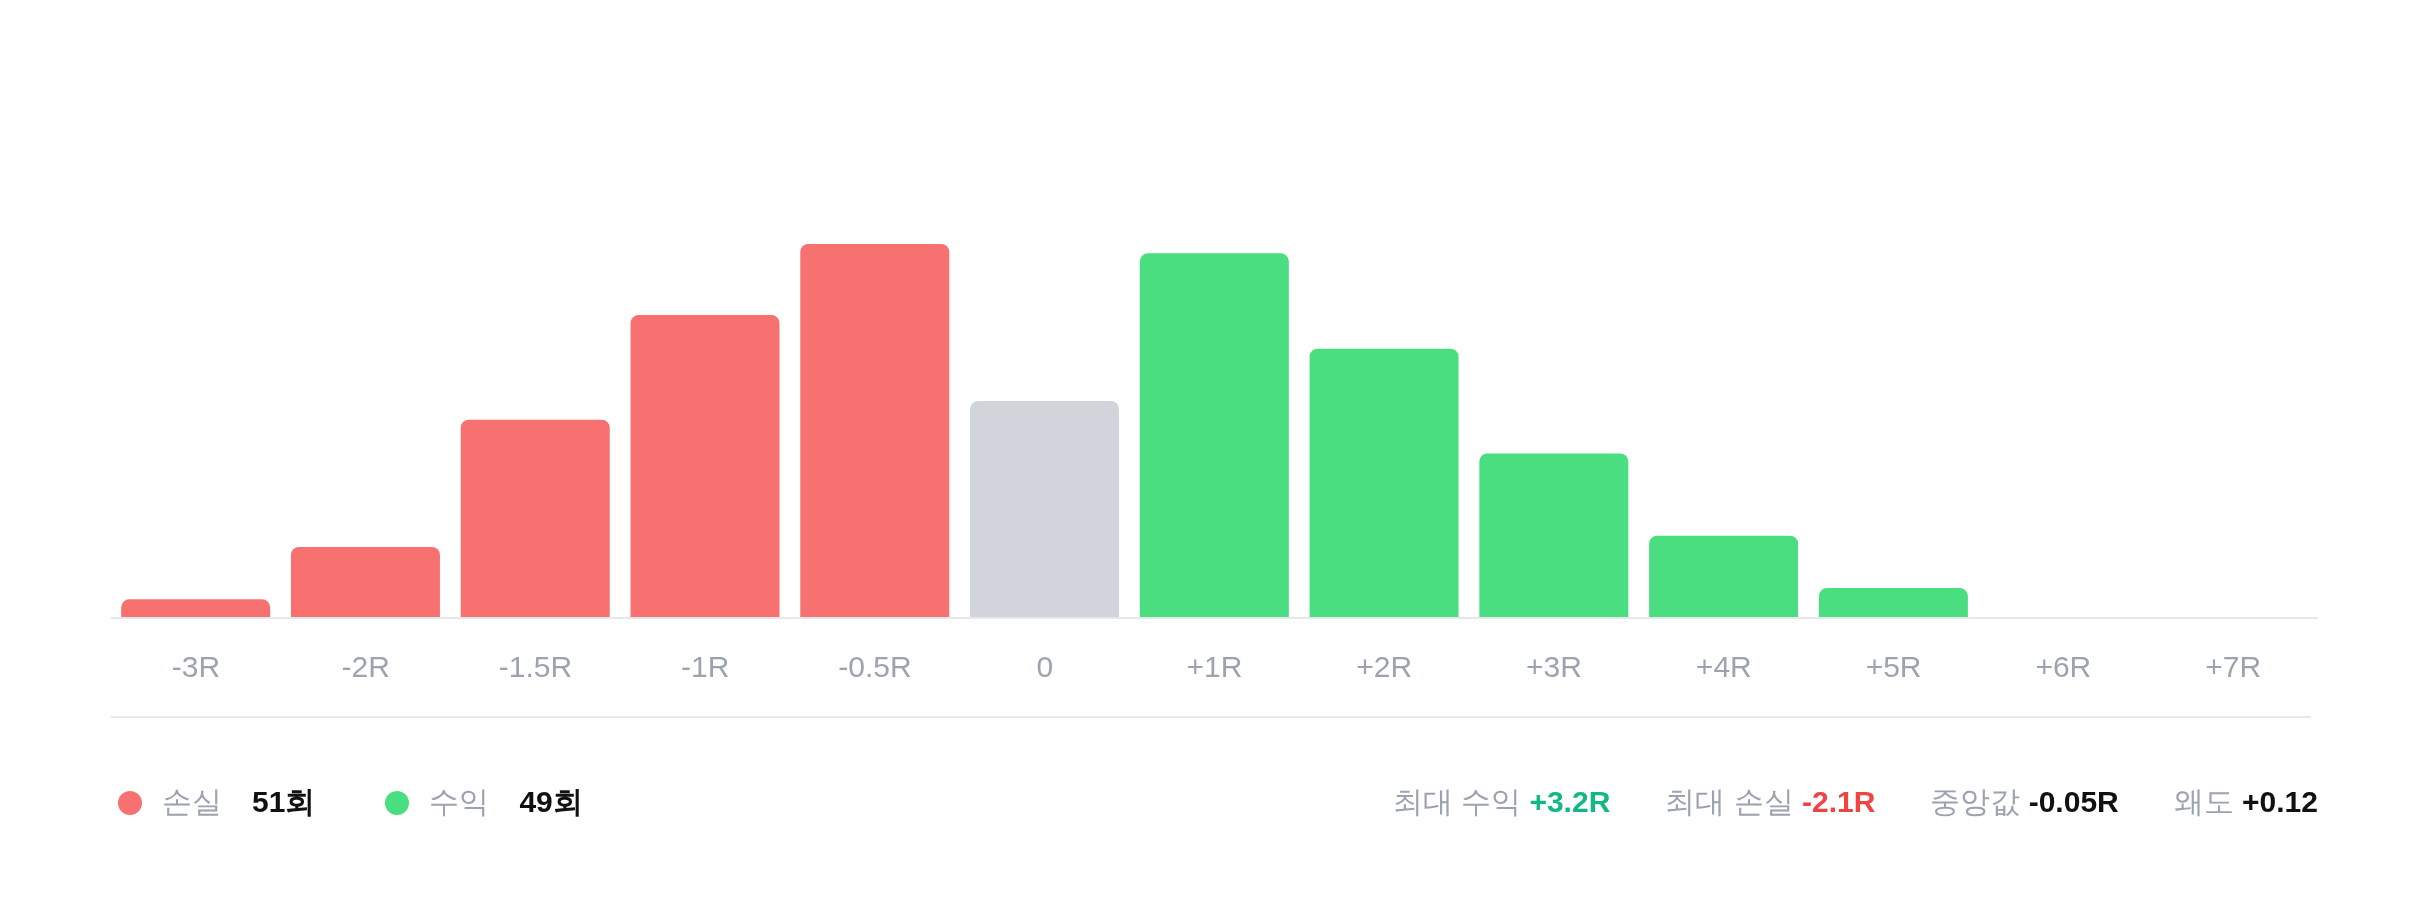 This screenshot has width=2424, height=918. What do you see at coordinates (2245, 801) in the screenshot?
I see `text: 왜도 +0.12` at bounding box center [2245, 801].